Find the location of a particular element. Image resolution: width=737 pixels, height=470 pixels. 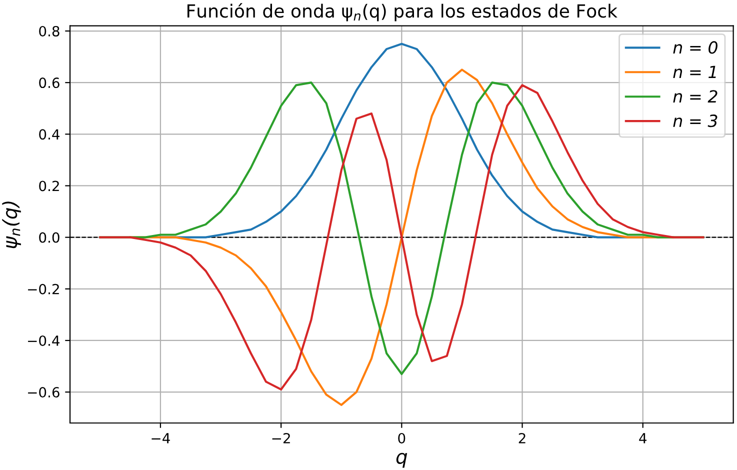

x-tick-label: −2 is located at coordinates (281, 438).